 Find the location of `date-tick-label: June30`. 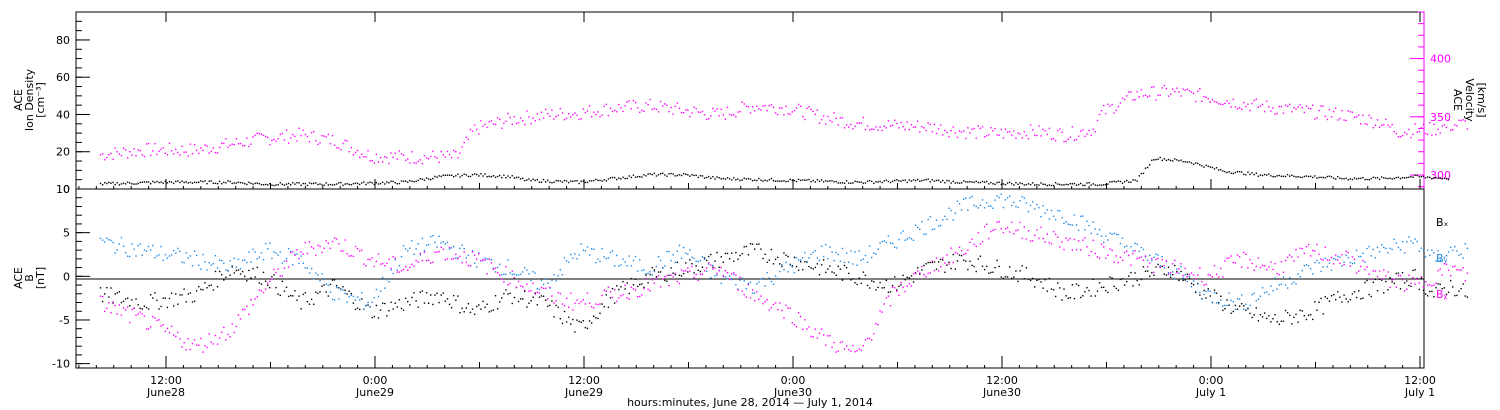

date-tick-label: June30 is located at coordinates (1001, 392).